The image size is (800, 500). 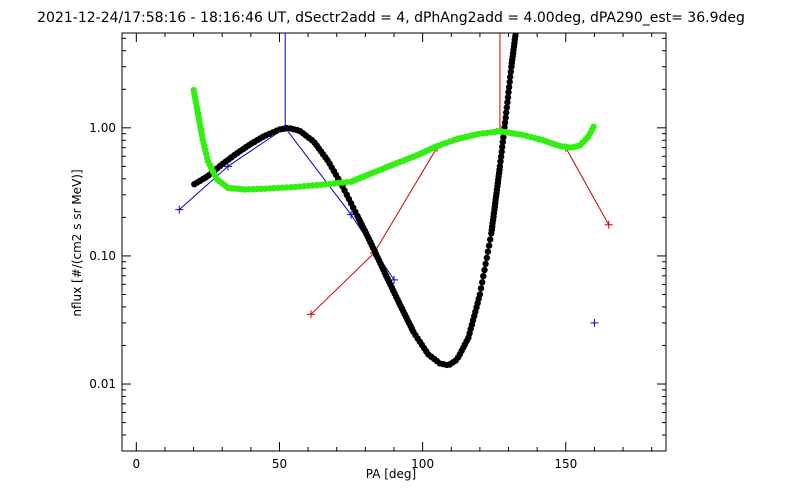 I want to click on y-axis-label: nflux [#/(cm2 s sr MeV)], so click(x=77, y=242).